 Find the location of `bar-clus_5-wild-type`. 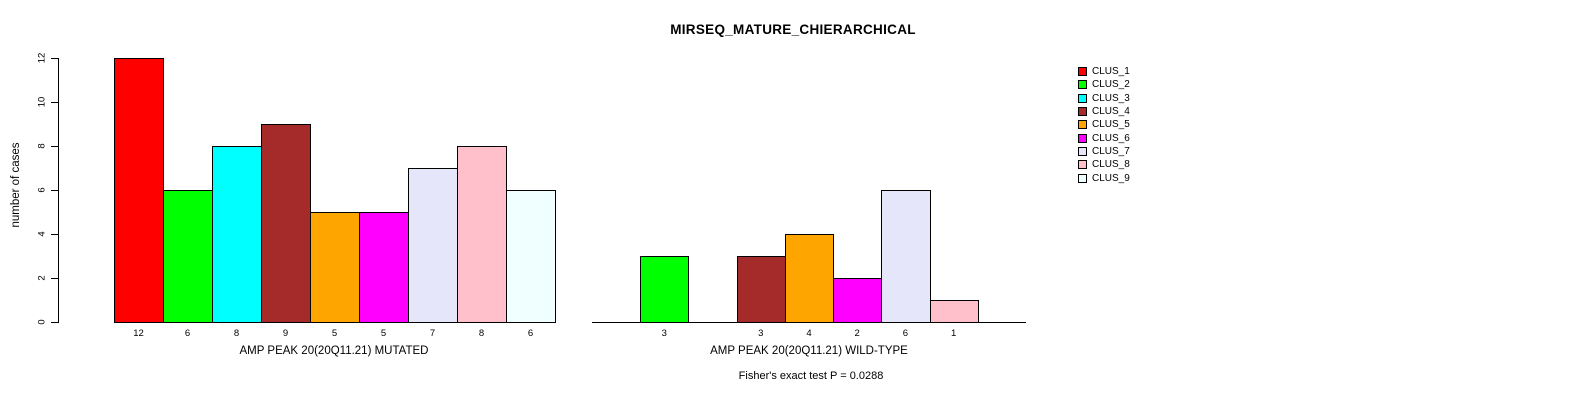

bar-clus_5-wild-type is located at coordinates (809, 278).